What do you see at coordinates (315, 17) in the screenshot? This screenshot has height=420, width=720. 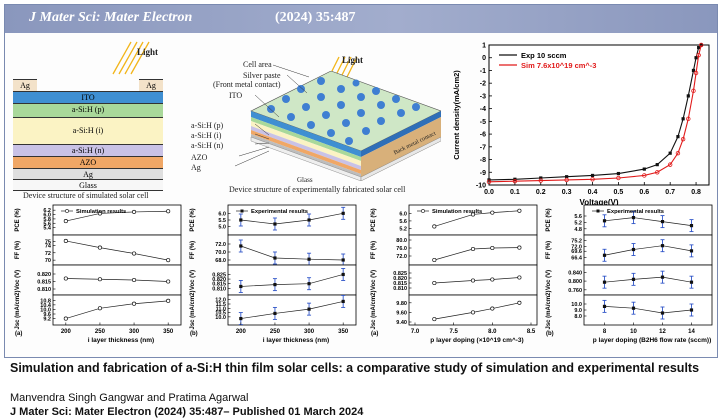 I see `journal-volume: (2024) 35:487` at bounding box center [315, 17].